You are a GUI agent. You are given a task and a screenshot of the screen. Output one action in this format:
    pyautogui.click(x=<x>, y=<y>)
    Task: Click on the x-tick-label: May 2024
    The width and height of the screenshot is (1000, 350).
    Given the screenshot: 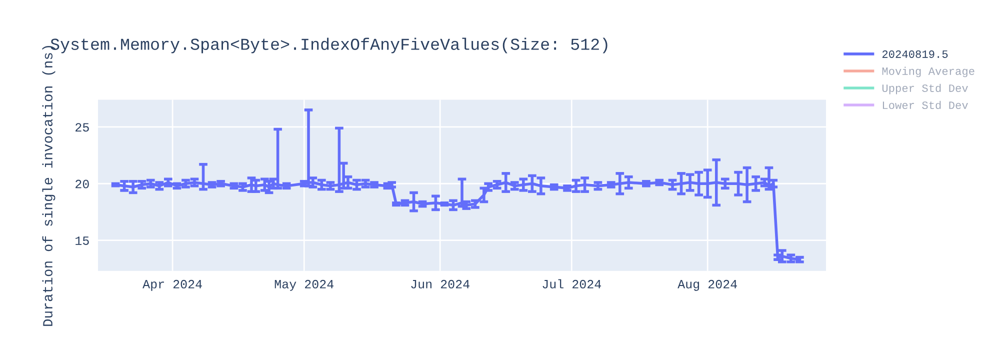 What is the action you would take?
    pyautogui.click(x=304, y=285)
    